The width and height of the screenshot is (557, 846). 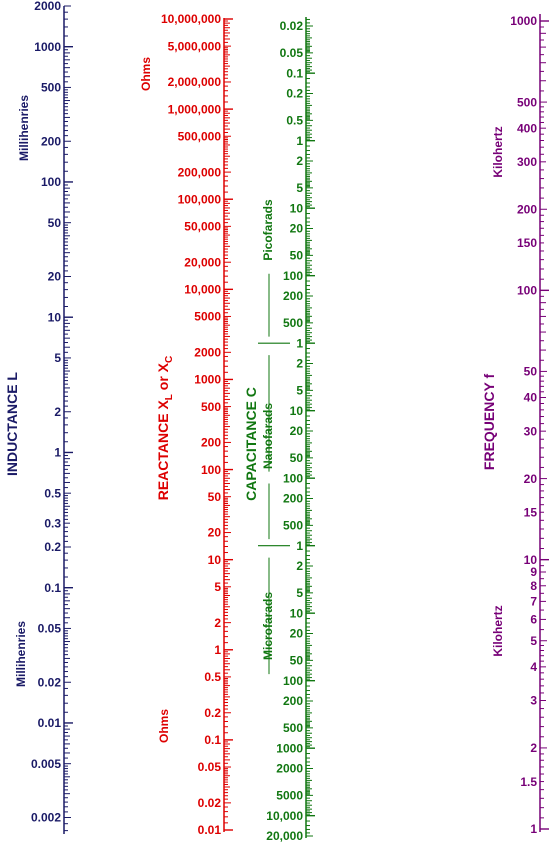 I want to click on reactance-title-or: or X, so click(x=163, y=378).